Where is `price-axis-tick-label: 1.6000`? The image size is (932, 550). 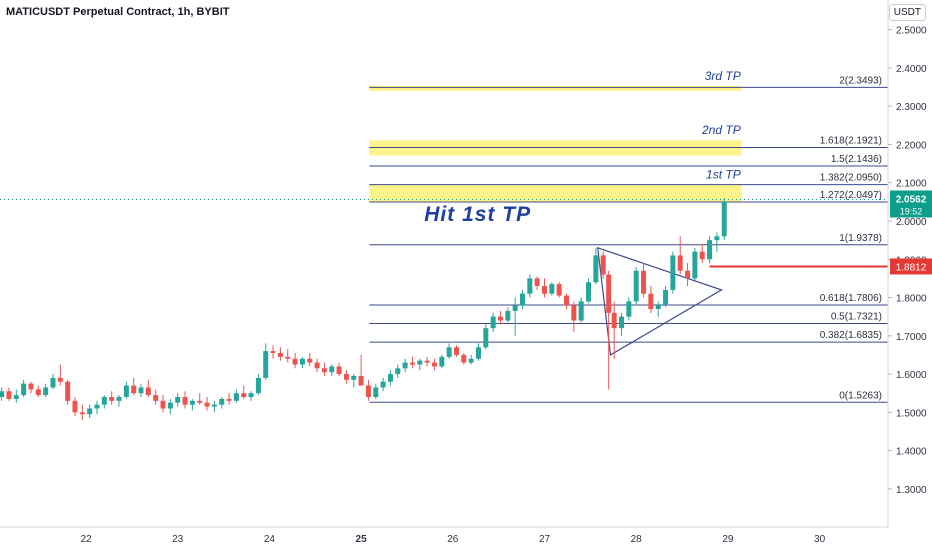
price-axis-tick-label: 1.6000 is located at coordinates (911, 375).